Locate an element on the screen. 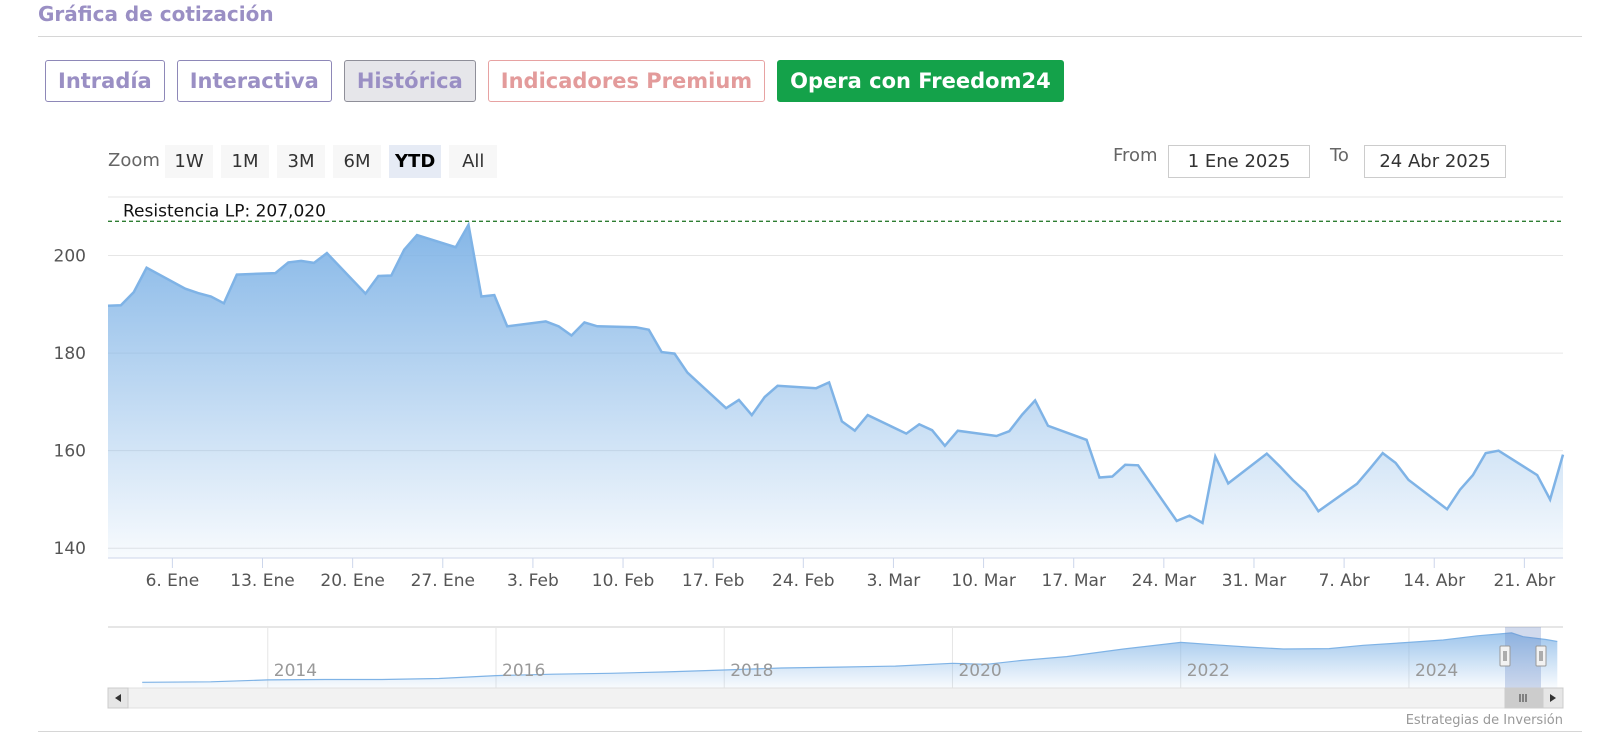 The image size is (1619, 734). x-tick-label: 20. Ene is located at coordinates (352, 581).